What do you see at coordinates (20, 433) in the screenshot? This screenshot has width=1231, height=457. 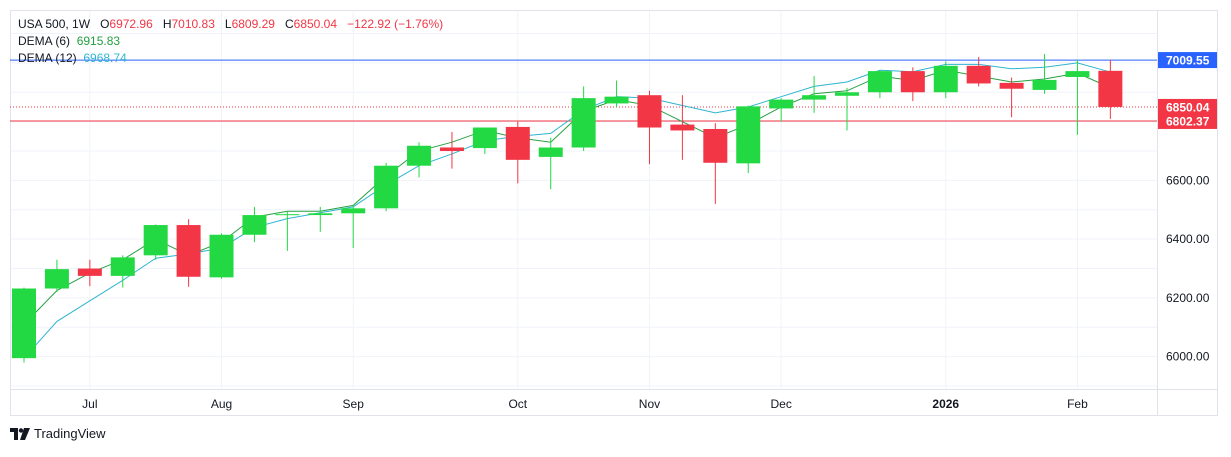 I see `tradingview-logo-icon` at bounding box center [20, 433].